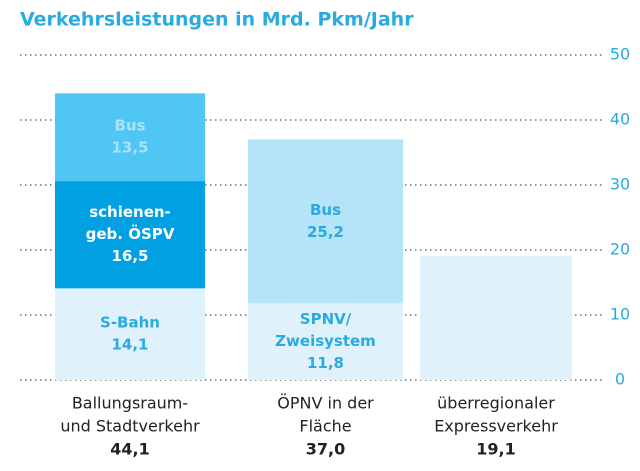 The height and width of the screenshot is (471, 640). I want to click on segment-label: geb. ÖSPV, so click(130, 233).